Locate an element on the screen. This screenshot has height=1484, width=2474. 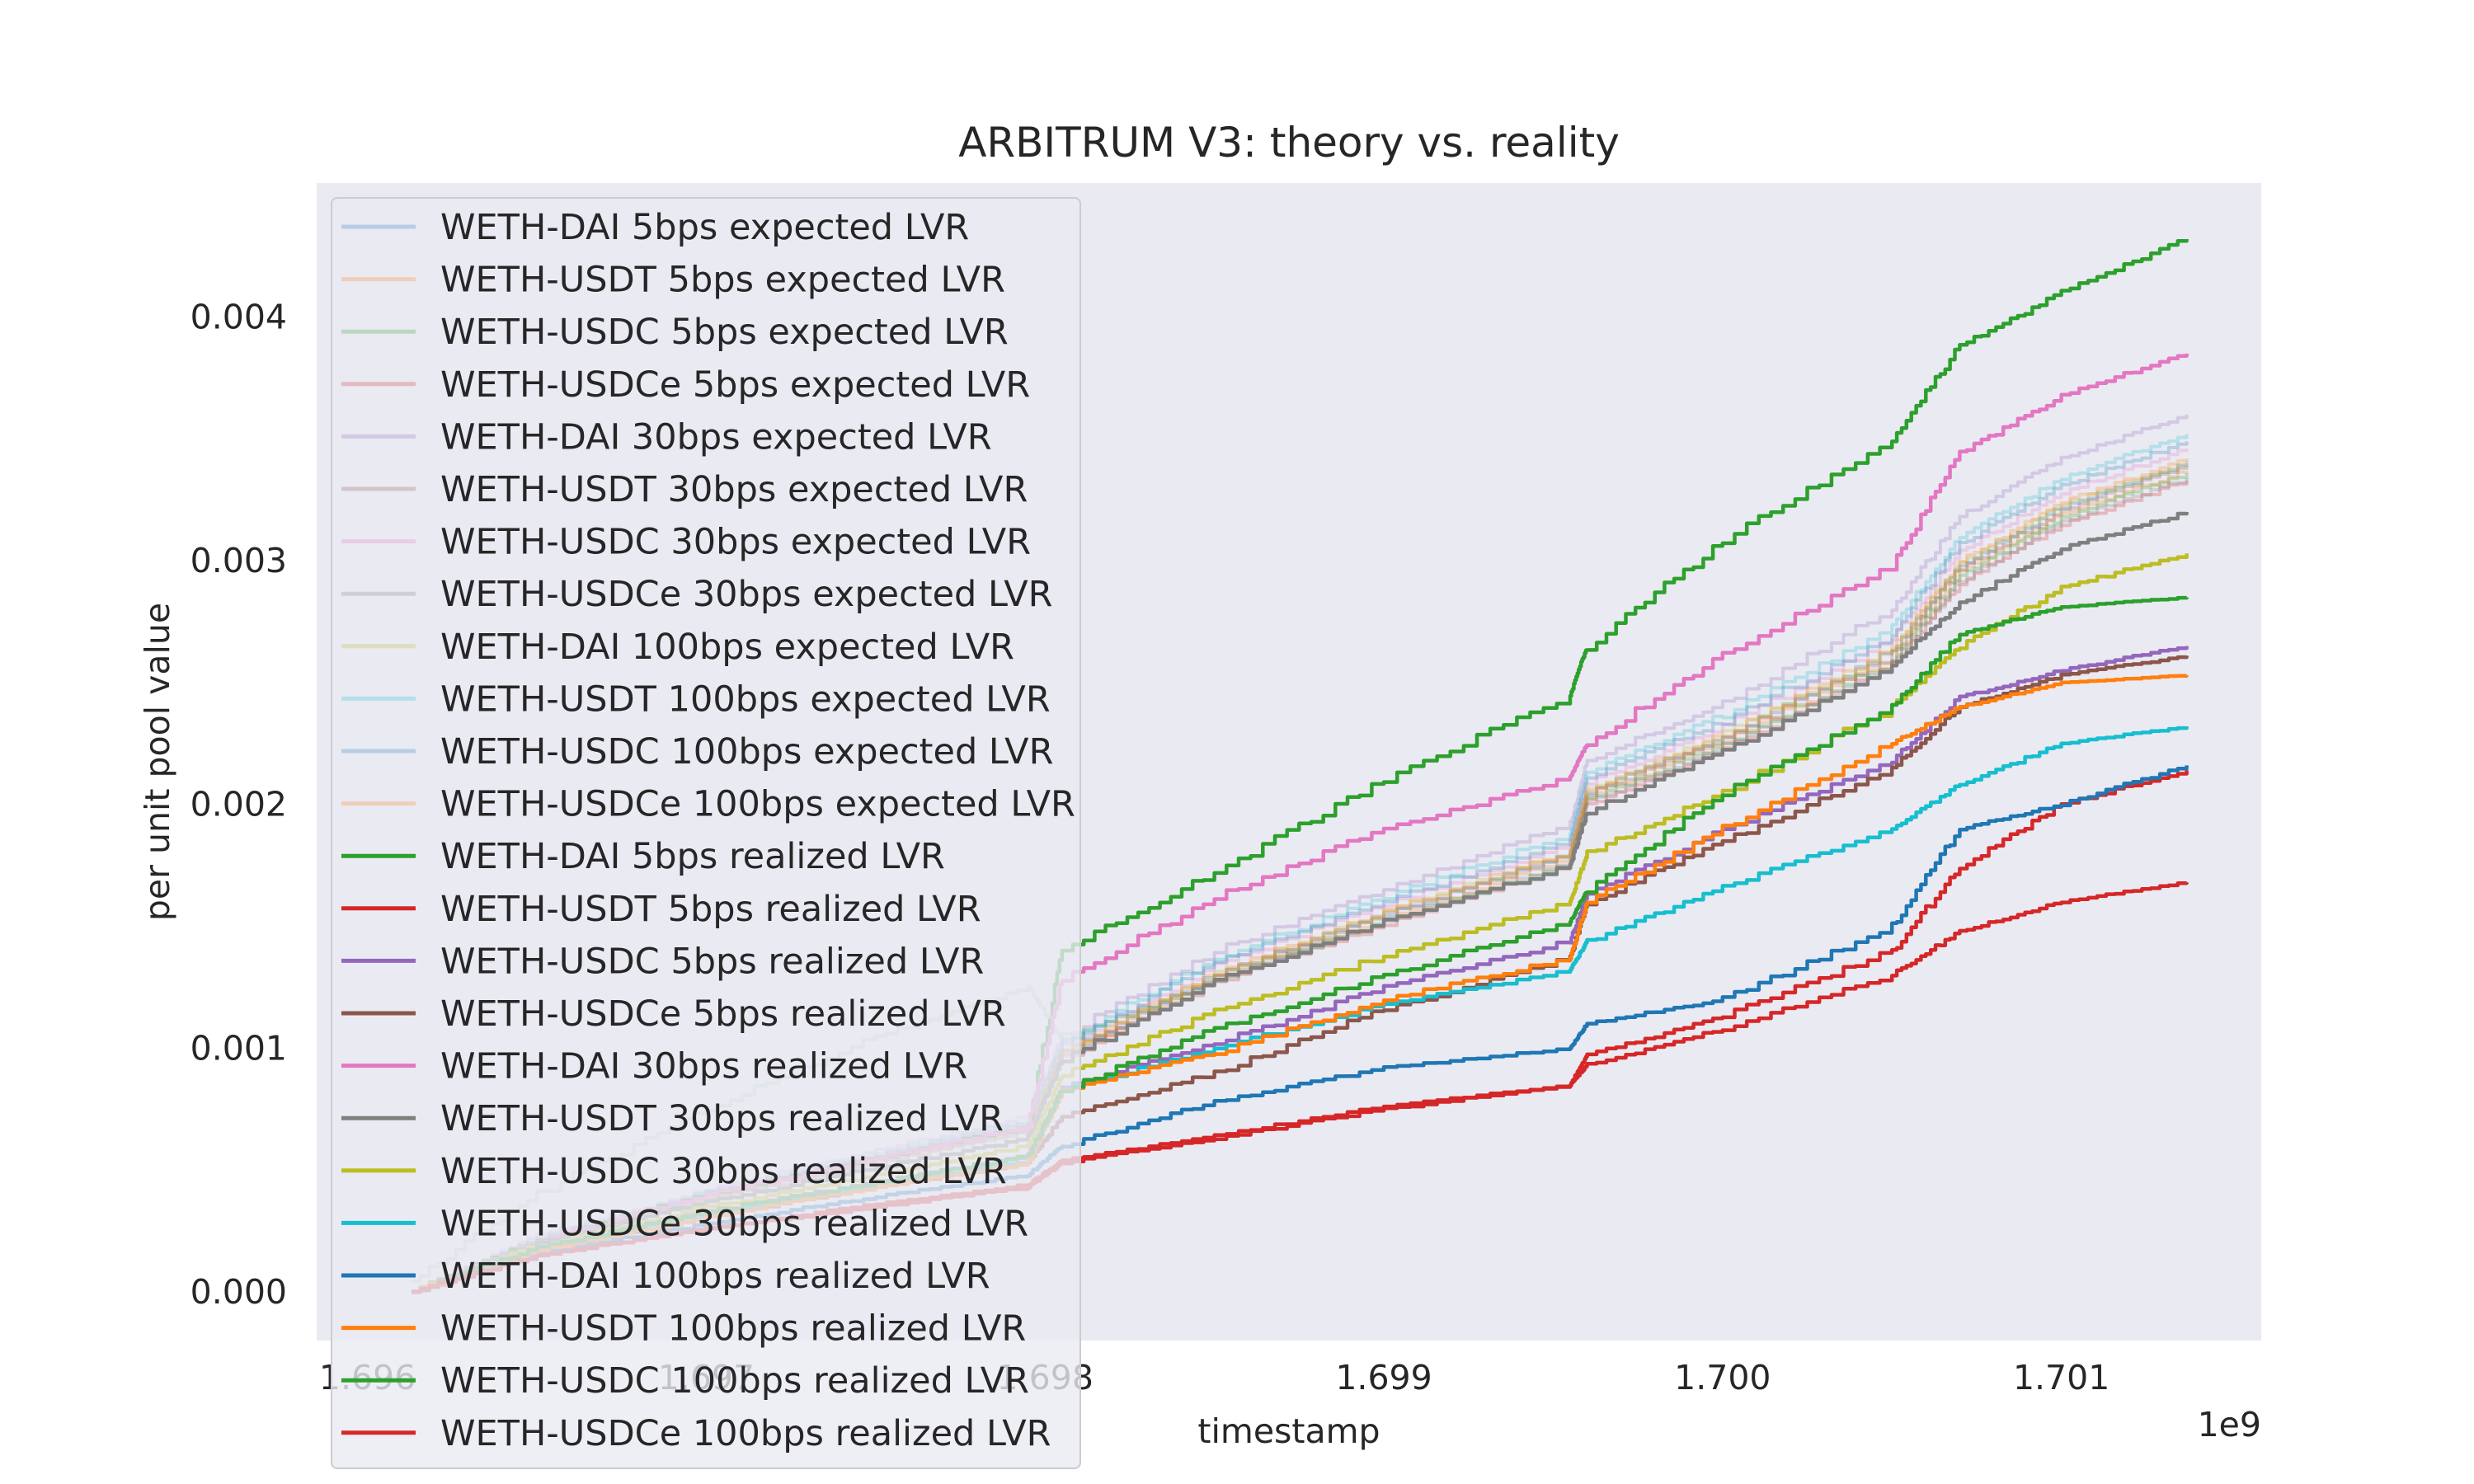
legend-label-weth-usdt-30bps-realized-lvr: WETH-USDT 30bps realized LVR is located at coordinates (722, 1118).